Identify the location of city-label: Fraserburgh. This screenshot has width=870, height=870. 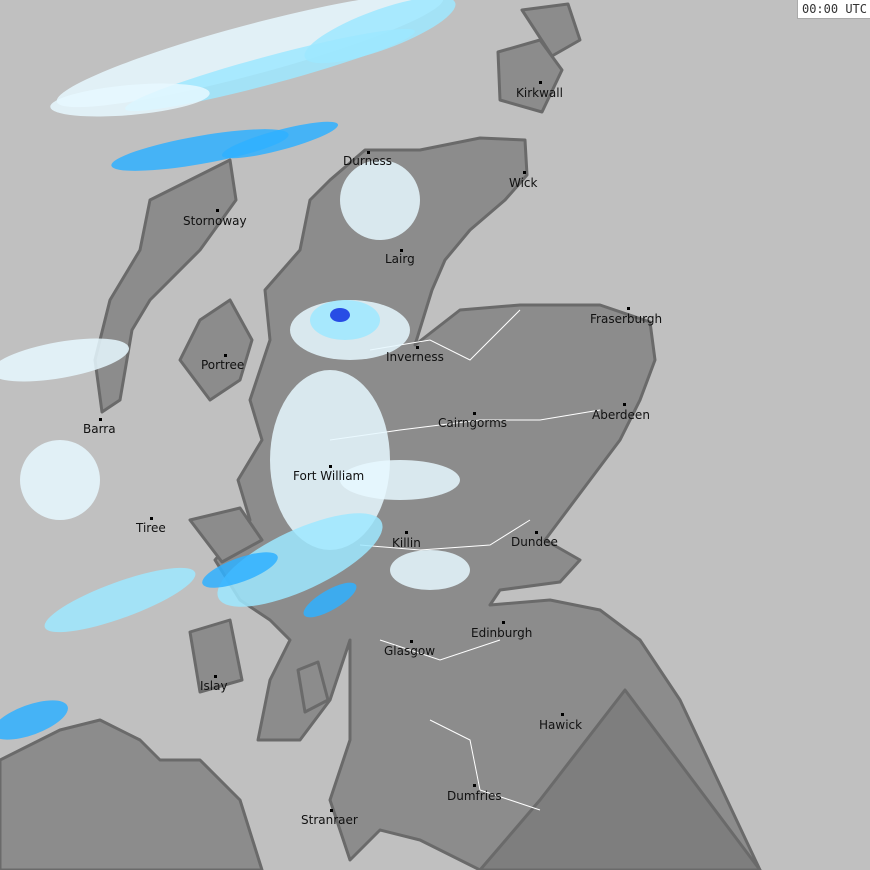
(626, 319).